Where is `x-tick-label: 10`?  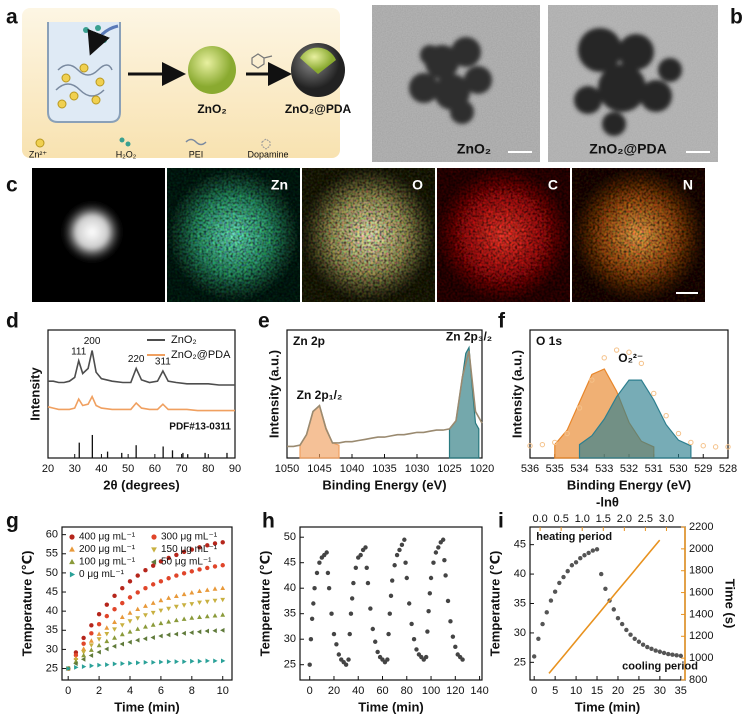
x-tick-label: 10 is located at coordinates (576, 691).